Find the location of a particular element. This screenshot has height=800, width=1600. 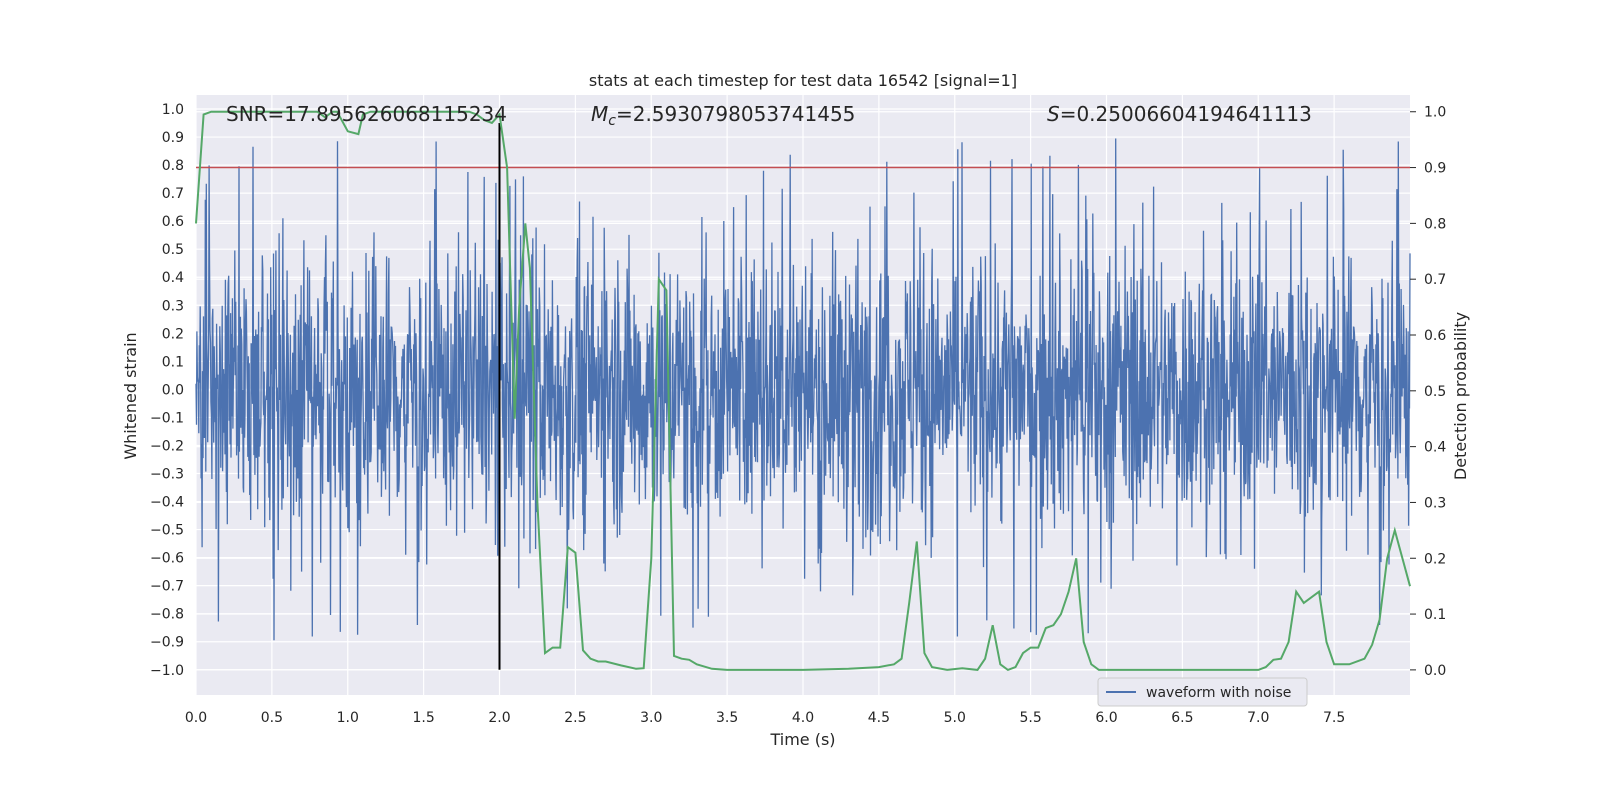

y-left-tick-label: 1.0 is located at coordinates (173, 110).